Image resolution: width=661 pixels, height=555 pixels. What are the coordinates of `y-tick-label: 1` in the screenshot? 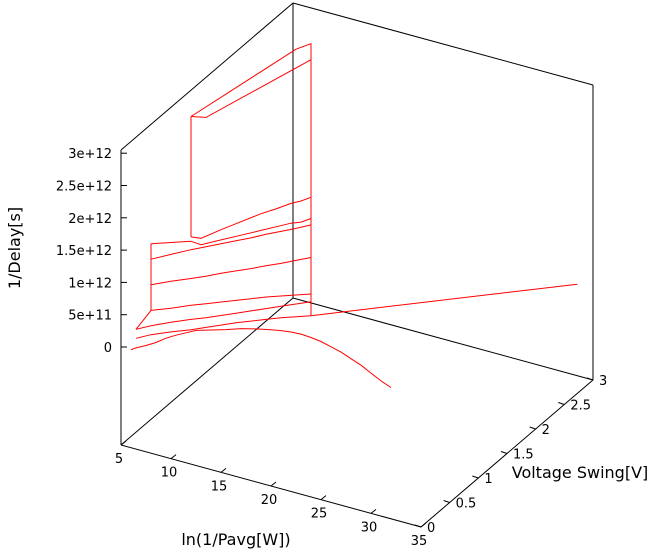 It's located at (488, 479).